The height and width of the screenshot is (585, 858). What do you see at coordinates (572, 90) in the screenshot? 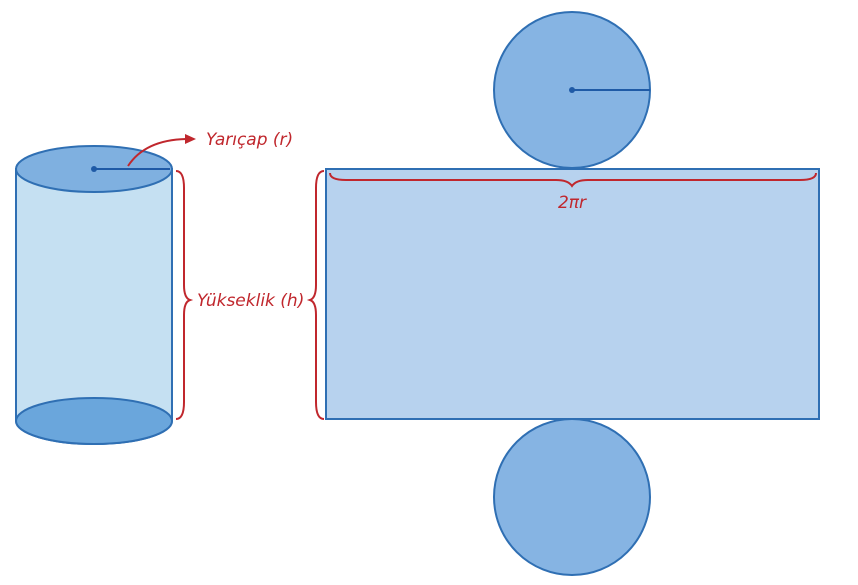
I see `net-center-dot` at bounding box center [572, 90].